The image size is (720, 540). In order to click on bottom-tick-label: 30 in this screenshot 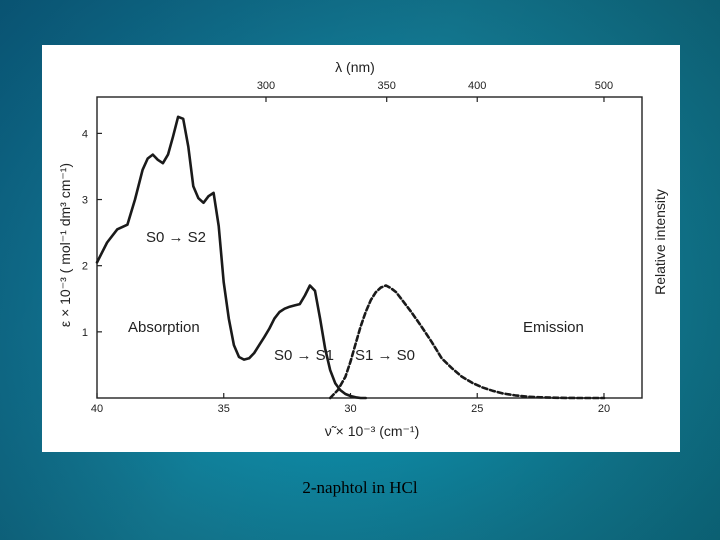, I will do `click(350, 409)`.